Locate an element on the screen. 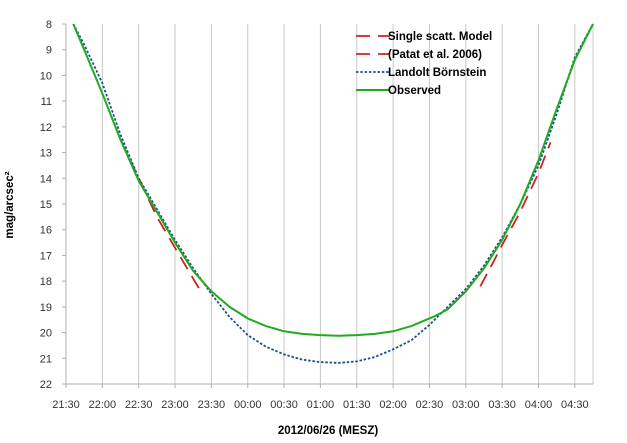 The image size is (627, 443). y-tick-label: 22 is located at coordinates (46, 385).